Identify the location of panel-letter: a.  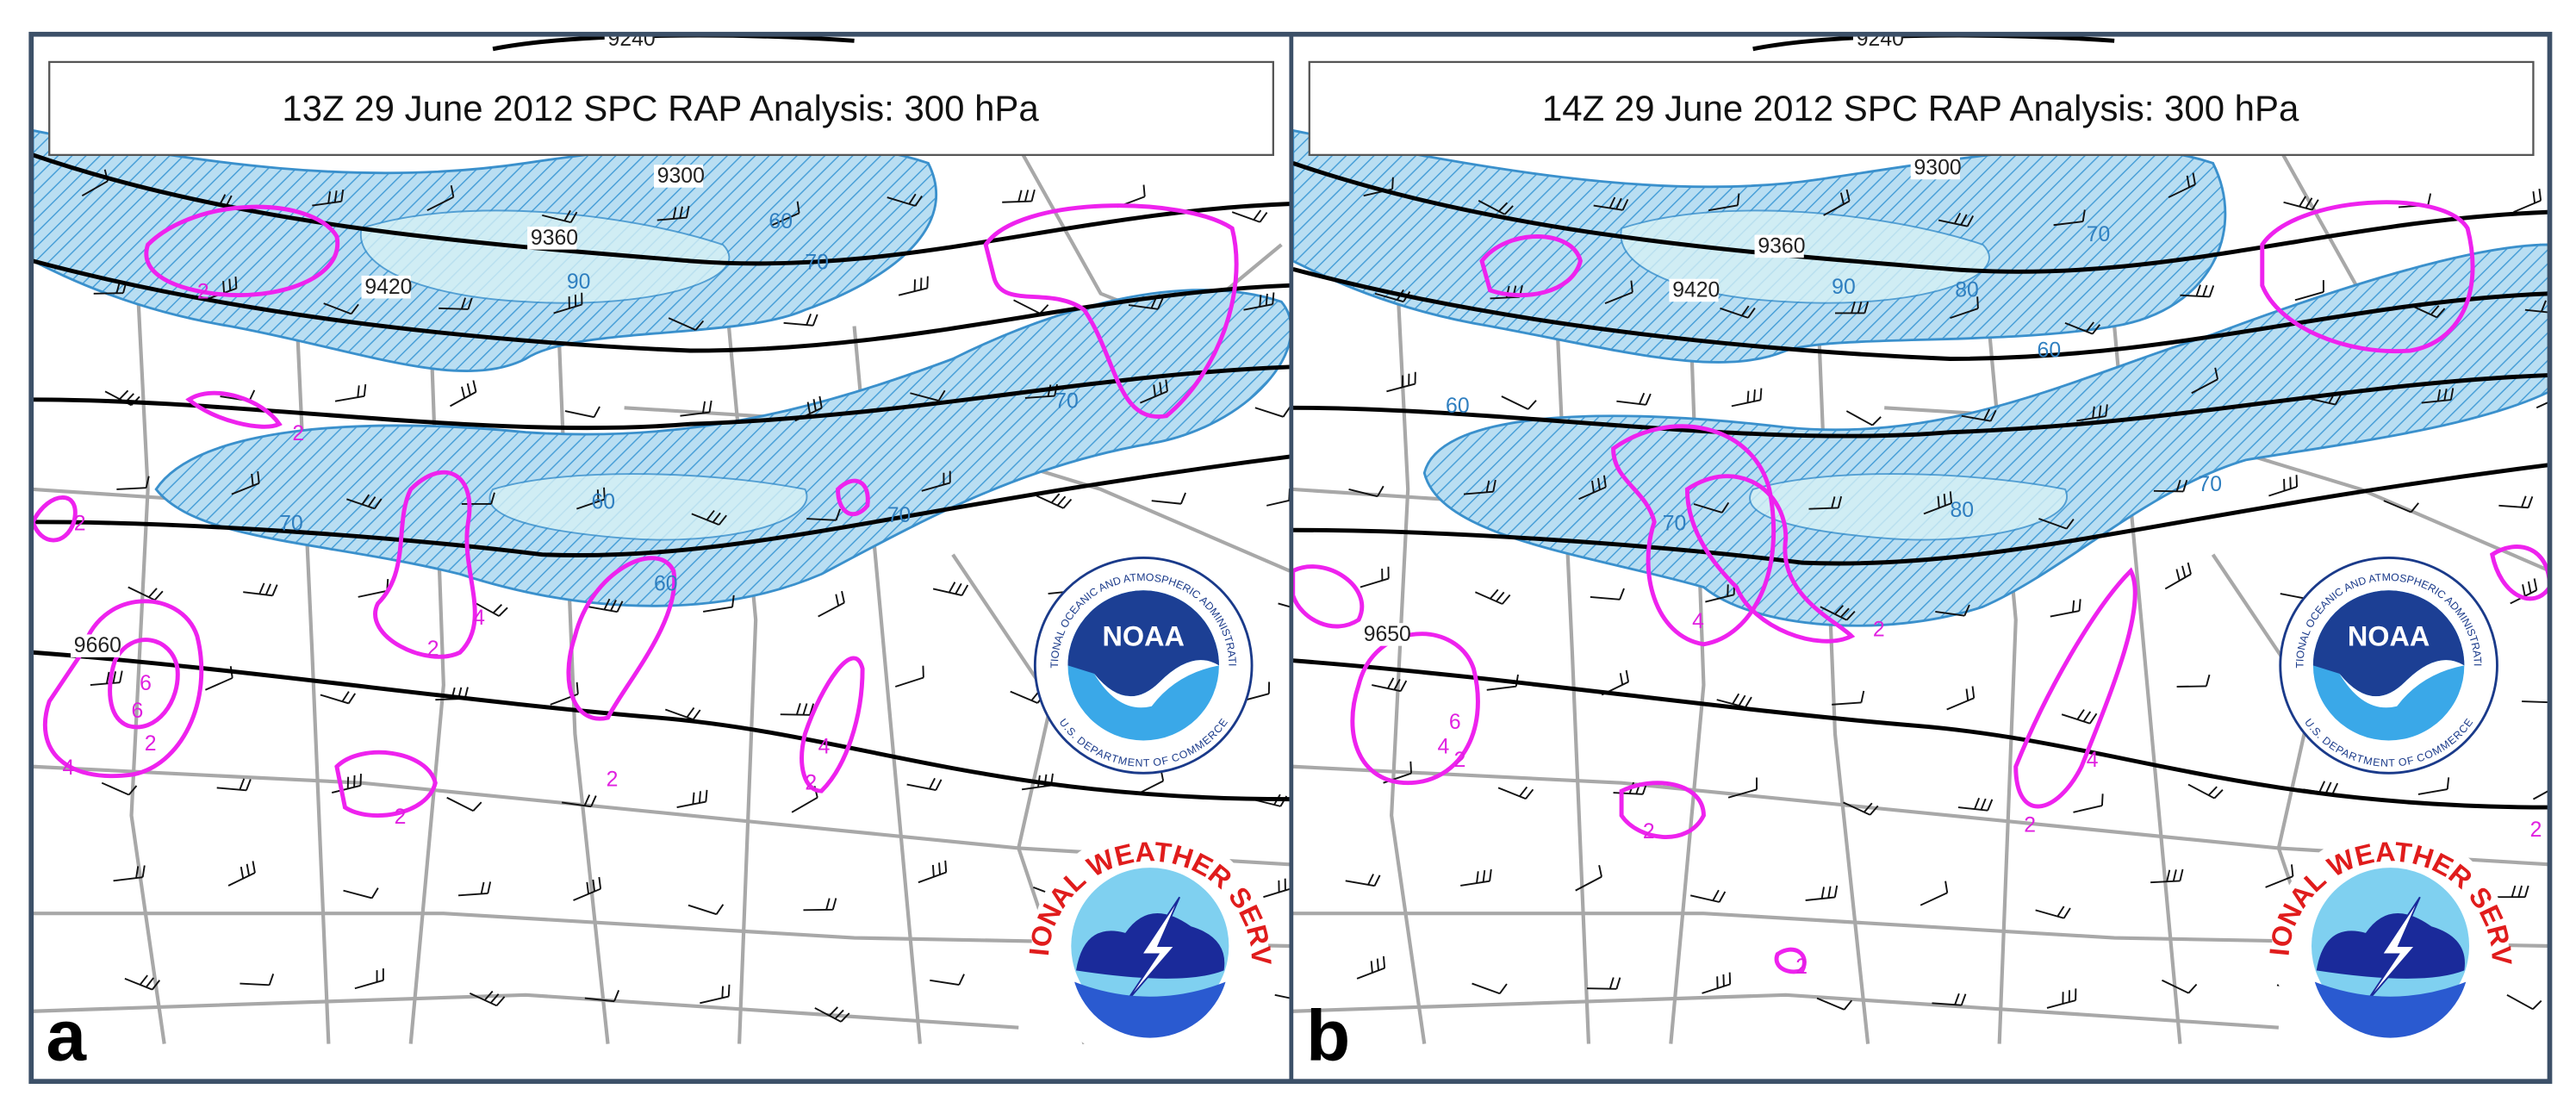
(66, 1036).